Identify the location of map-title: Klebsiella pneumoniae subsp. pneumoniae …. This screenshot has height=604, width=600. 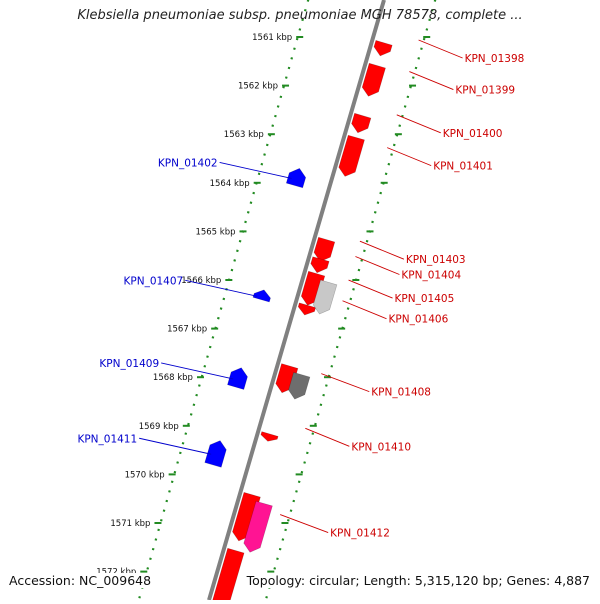
(300, 15).